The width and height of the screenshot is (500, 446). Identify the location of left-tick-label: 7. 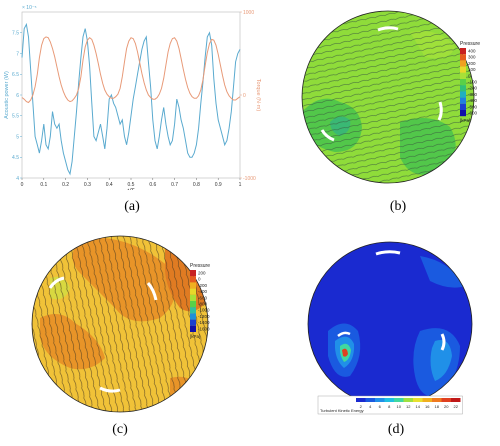
(17, 54).